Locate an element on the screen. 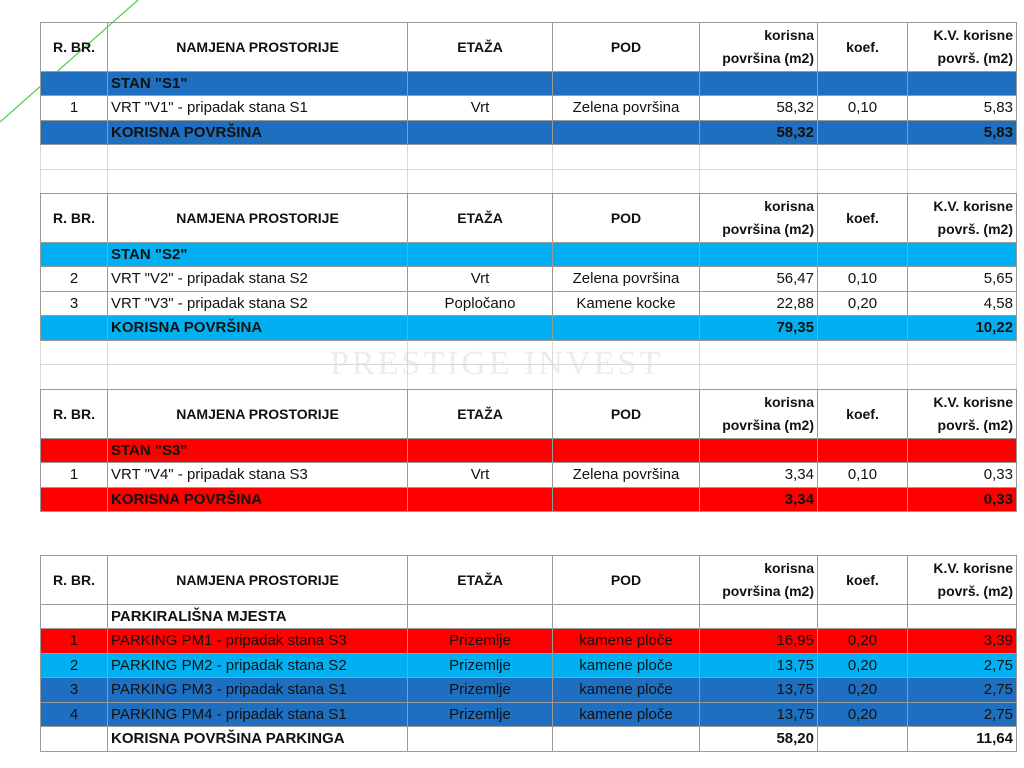 The height and width of the screenshot is (768, 1024). data-cell: VRT "V2" - pripadak stana S2 is located at coordinates (258, 279).